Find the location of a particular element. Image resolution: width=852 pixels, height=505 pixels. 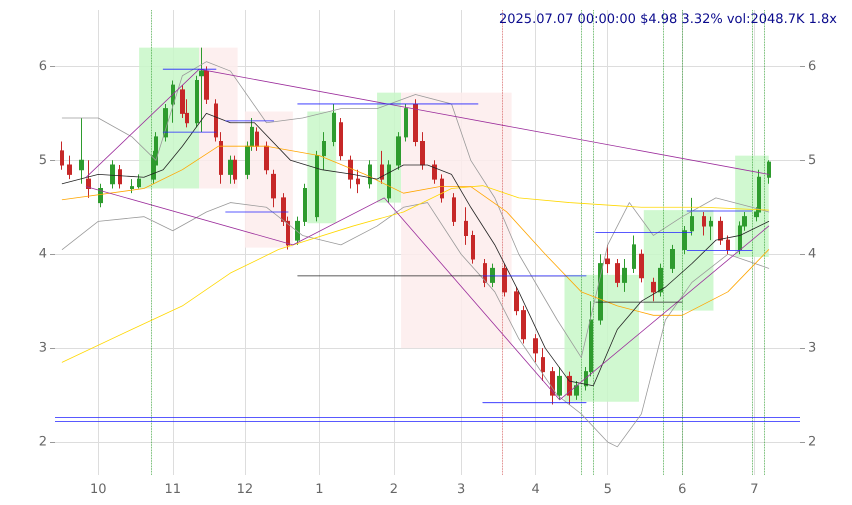

x-tick-label: 4 is located at coordinates (536, 489).